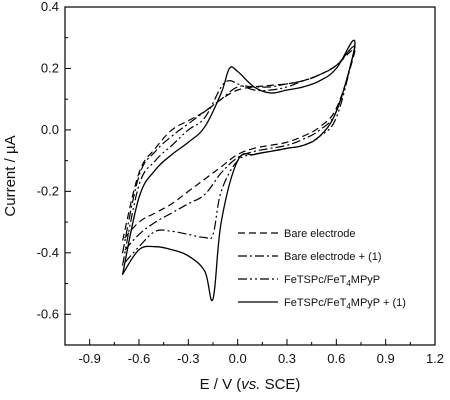 Image resolution: width=450 pixels, height=400 pixels. I want to click on x-tick-label: -0.9, so click(89, 358).